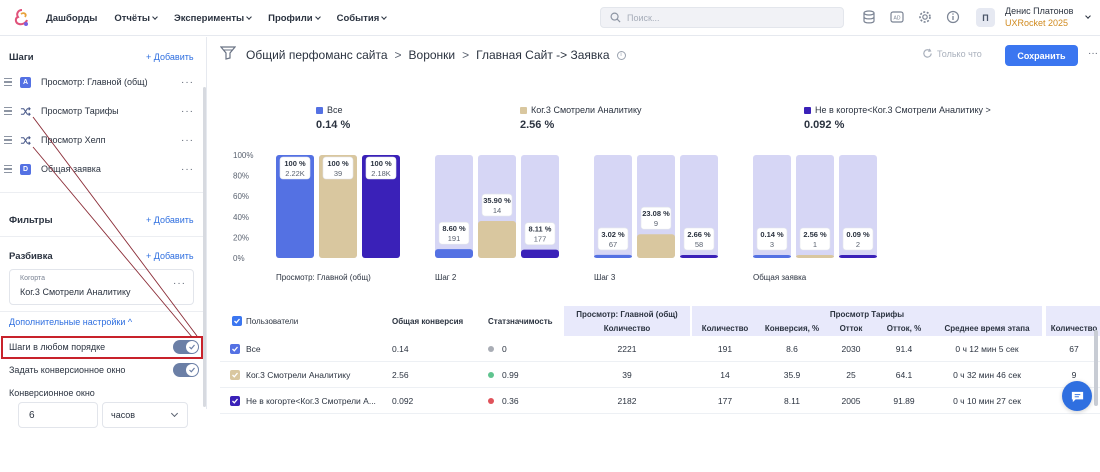 Image resolution: width=1100 pixels, height=472 pixels. What do you see at coordinates (1039, 17) in the screenshot?
I see `user-block: Денис Платонов UXRocket 2025` at bounding box center [1039, 17].